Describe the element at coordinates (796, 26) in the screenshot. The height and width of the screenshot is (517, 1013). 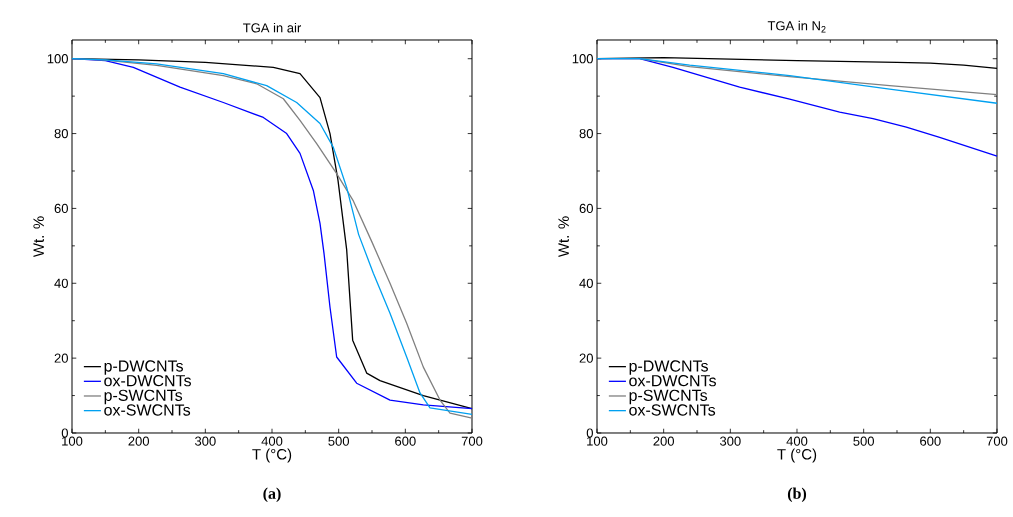
I see `chart-title: TGA in N$_{2}$` at that location.